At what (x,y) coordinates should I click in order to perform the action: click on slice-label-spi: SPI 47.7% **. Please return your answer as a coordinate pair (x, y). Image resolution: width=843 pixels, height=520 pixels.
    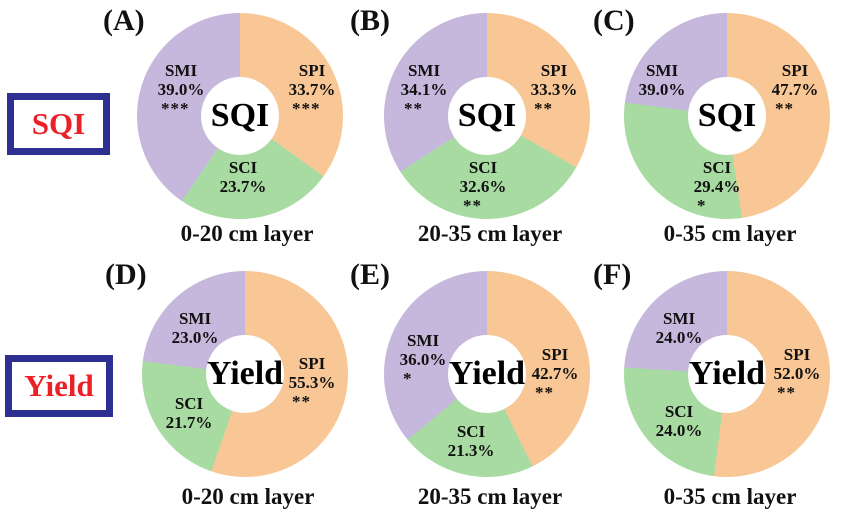
    Looking at the image, I should click on (795, 89).